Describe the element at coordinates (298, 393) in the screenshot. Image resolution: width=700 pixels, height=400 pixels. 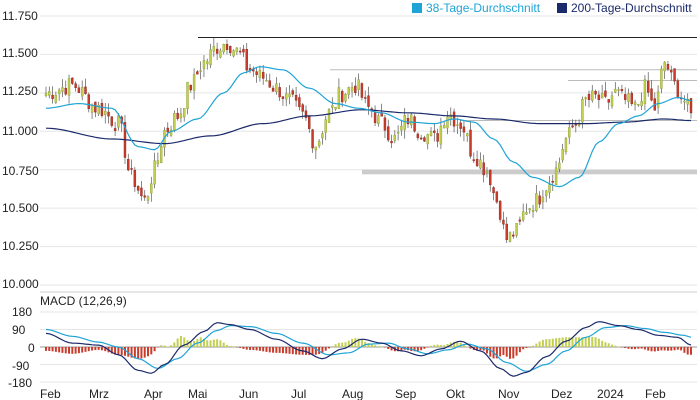
I see `x-tick-label: Jul` at that location.